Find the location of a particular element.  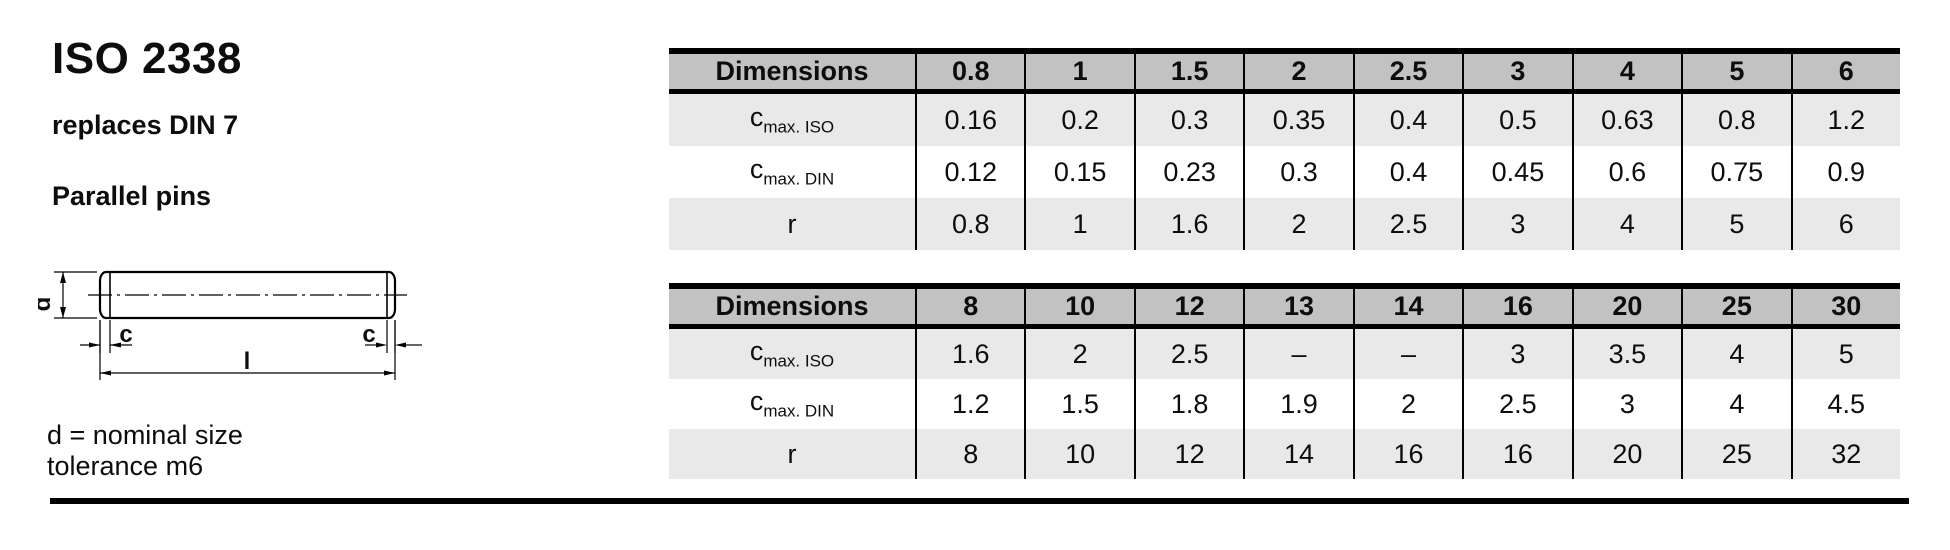

header-size-value: 10 is located at coordinates (1078, 306).